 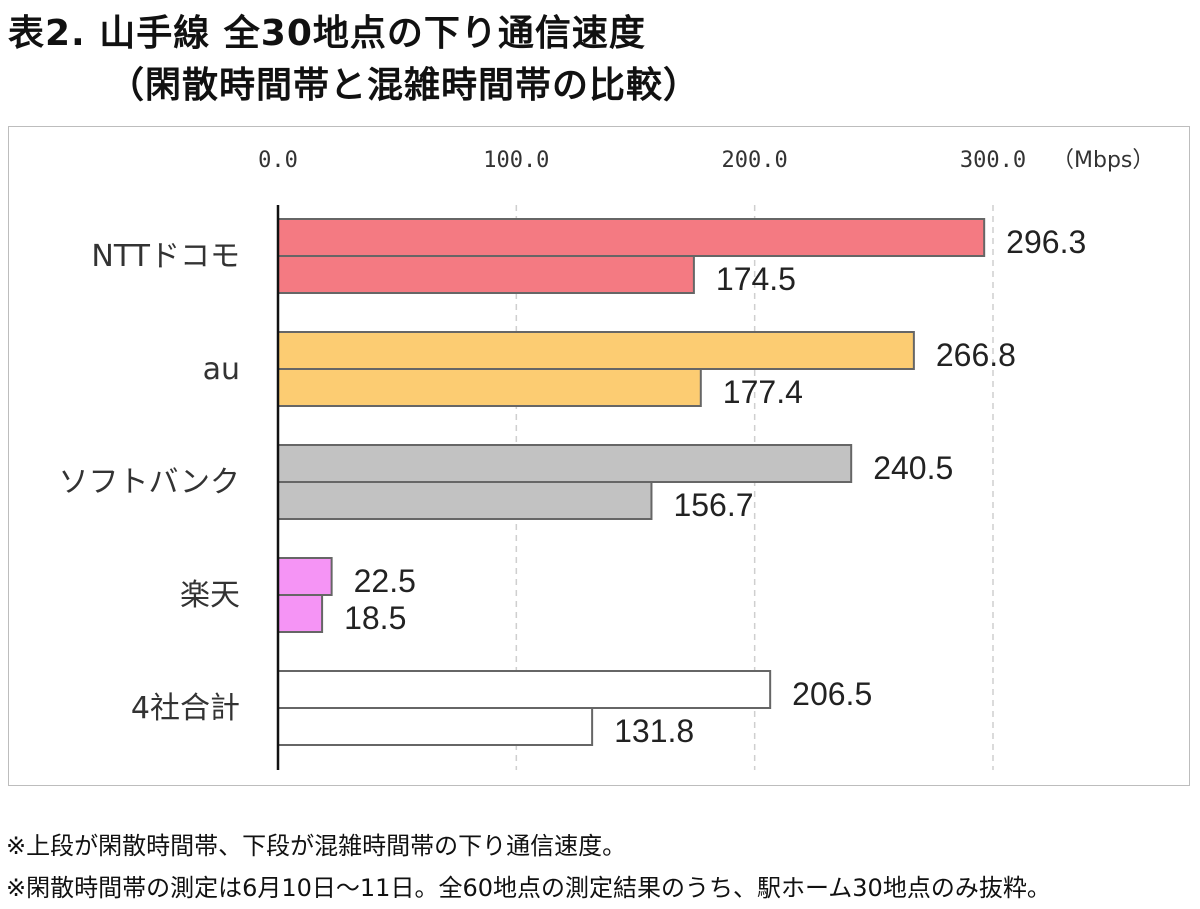 What do you see at coordinates (832, 694) in the screenshot?
I see `data-label: 206.5` at bounding box center [832, 694].